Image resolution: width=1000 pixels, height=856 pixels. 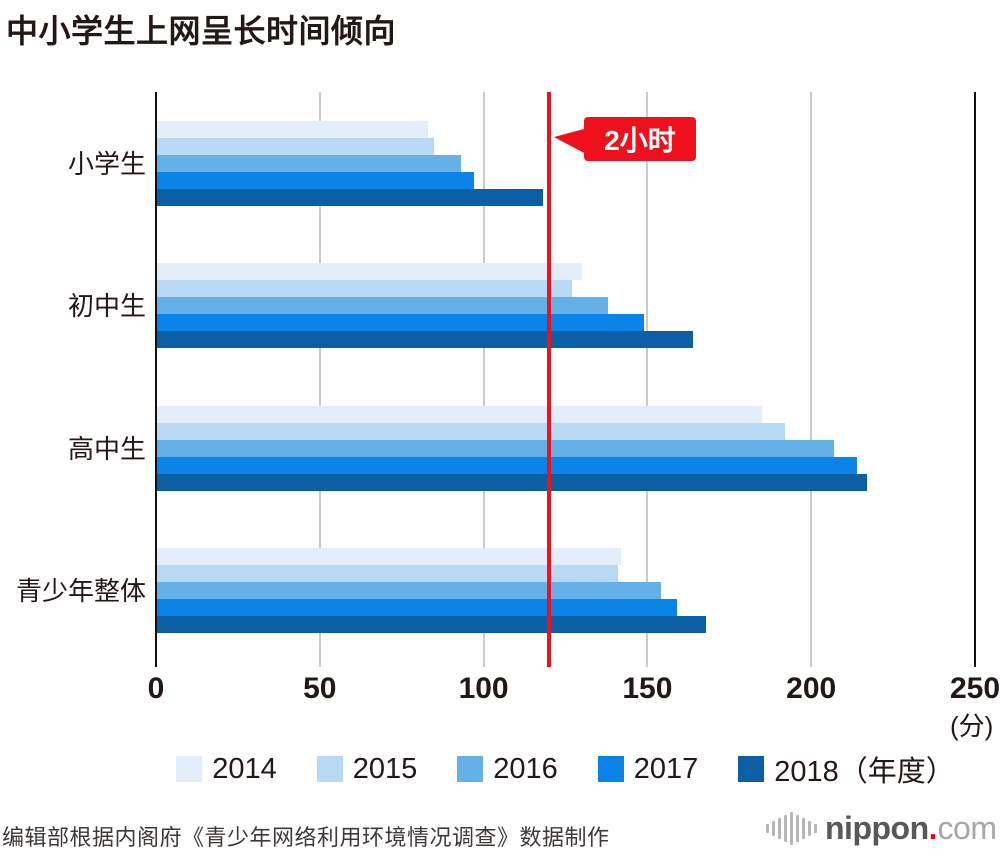 I want to click on legend-item-2017: 2017, so click(x=648, y=769).